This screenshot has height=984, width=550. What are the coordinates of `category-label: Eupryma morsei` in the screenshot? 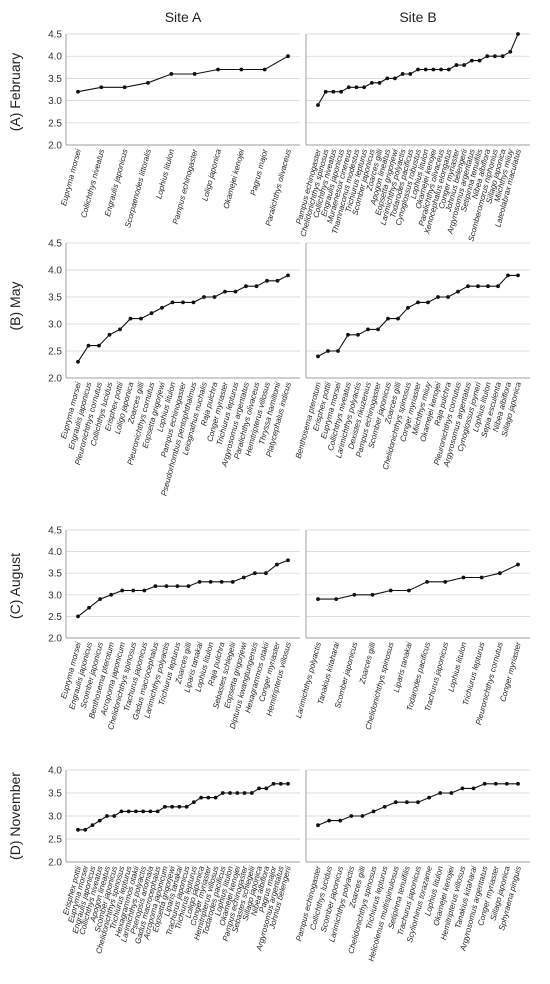 It's located at (71, 177).